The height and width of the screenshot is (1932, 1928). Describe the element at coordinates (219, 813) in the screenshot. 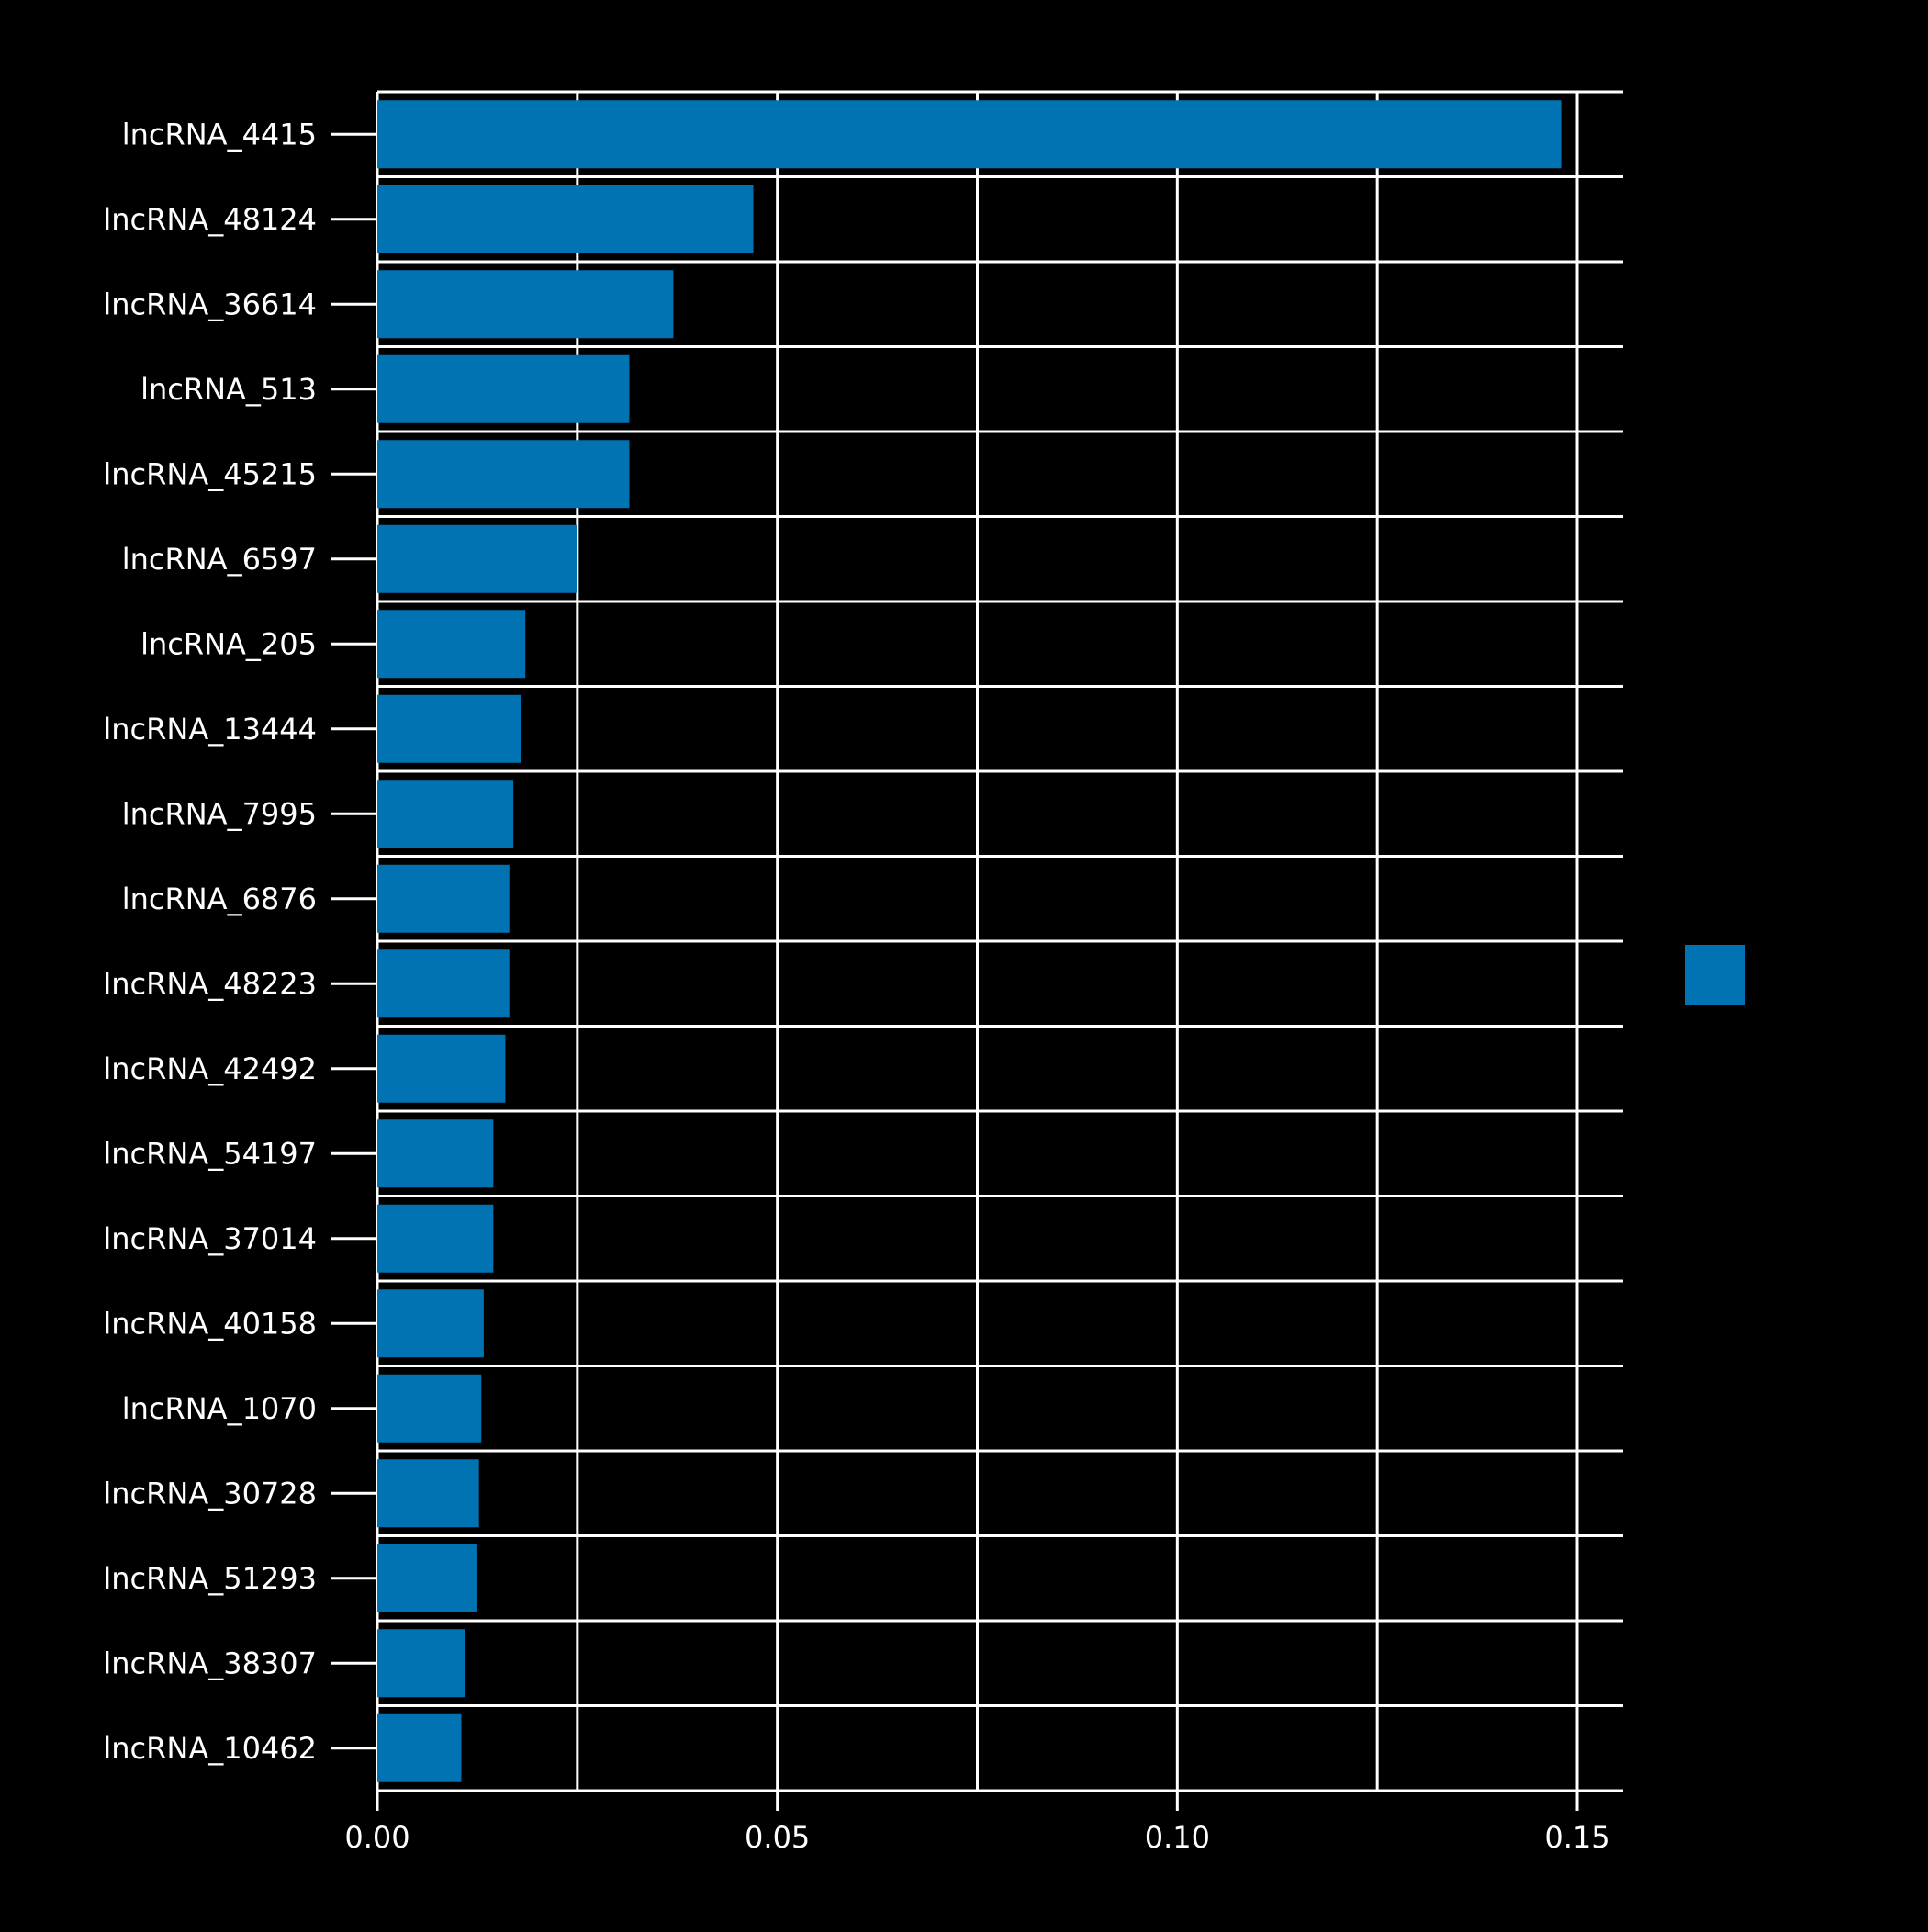

I see `y-tick-label: lncRNA_7995` at that location.